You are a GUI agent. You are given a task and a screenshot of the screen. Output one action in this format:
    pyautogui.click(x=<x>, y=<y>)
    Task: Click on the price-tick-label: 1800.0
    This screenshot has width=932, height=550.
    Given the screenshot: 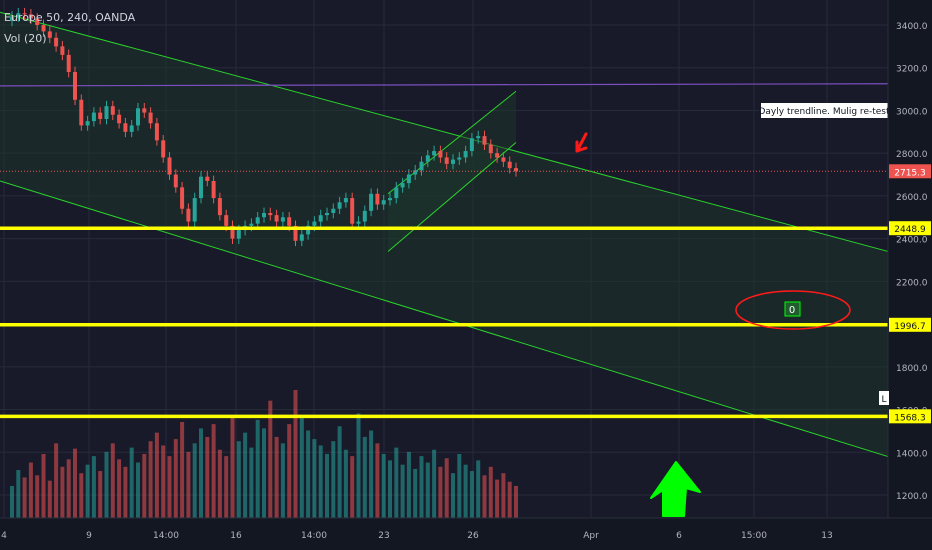 What is the action you would take?
    pyautogui.click(x=912, y=369)
    